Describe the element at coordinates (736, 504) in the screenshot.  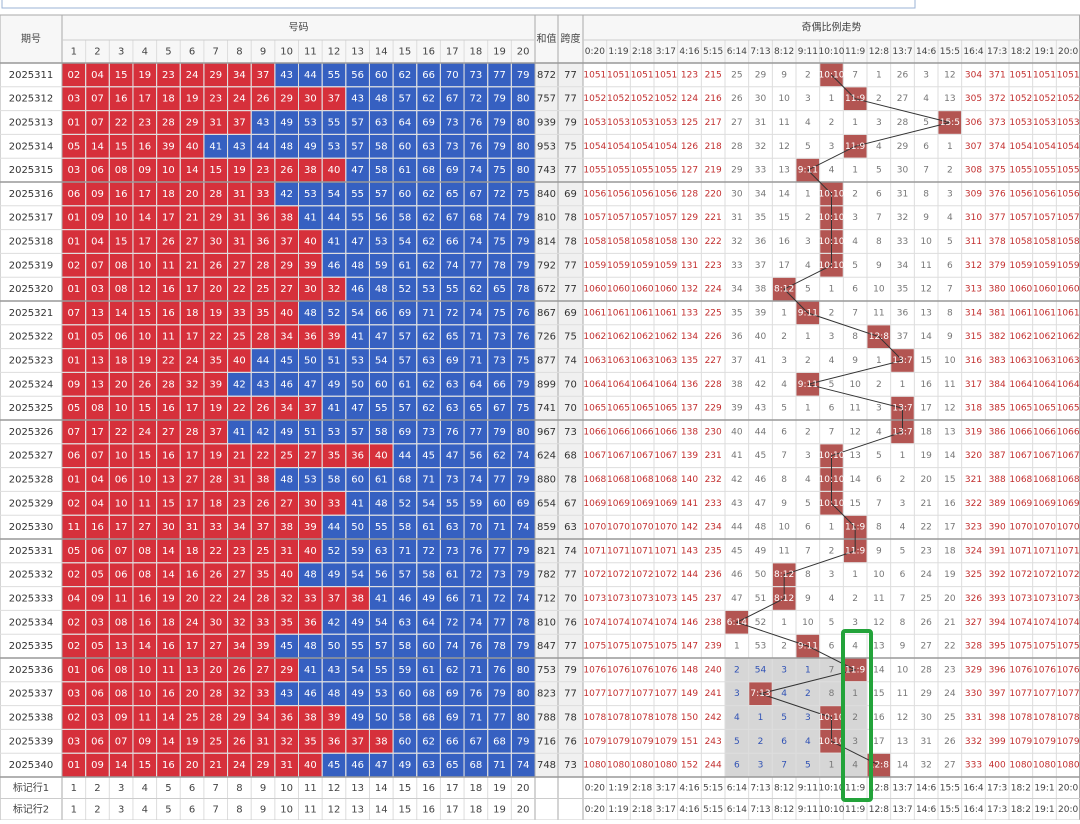
I see `miss-count: 43` at that location.